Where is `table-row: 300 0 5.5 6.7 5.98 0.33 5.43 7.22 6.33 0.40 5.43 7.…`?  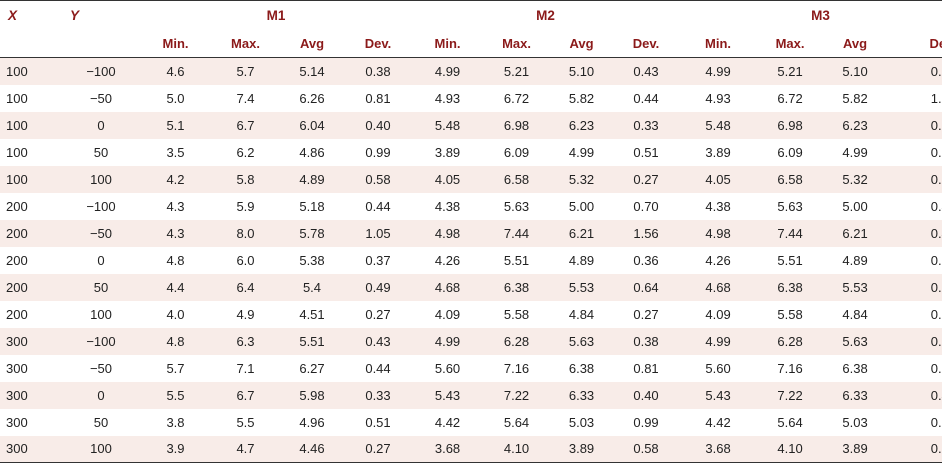 table-row: 300 0 5.5 6.7 5.98 0.33 5.43 7.22 6.33 0.40 5.43 7.… is located at coordinates (471, 395).